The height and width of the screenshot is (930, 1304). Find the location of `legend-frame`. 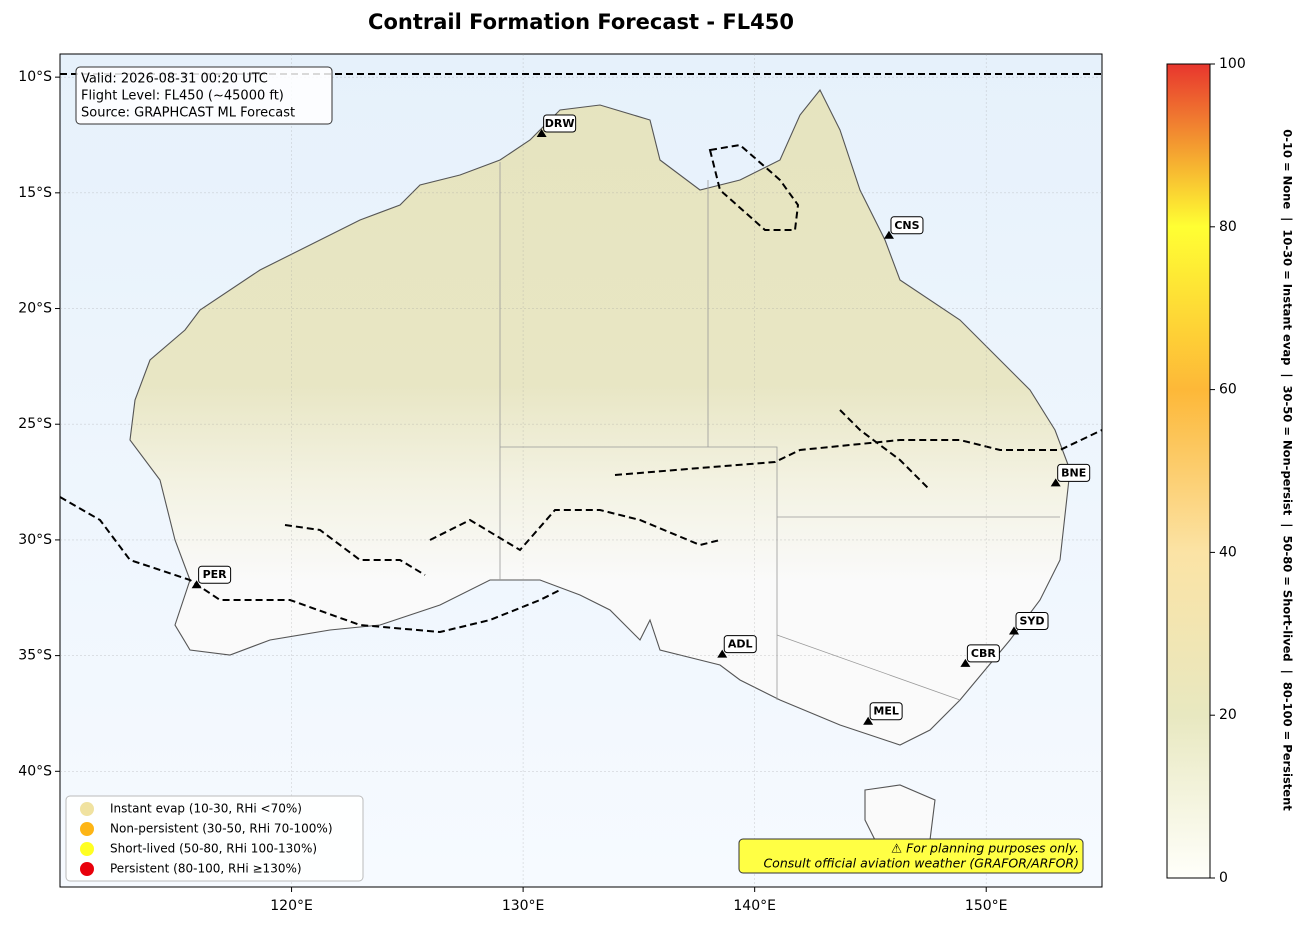

legend-frame is located at coordinates (214, 838).